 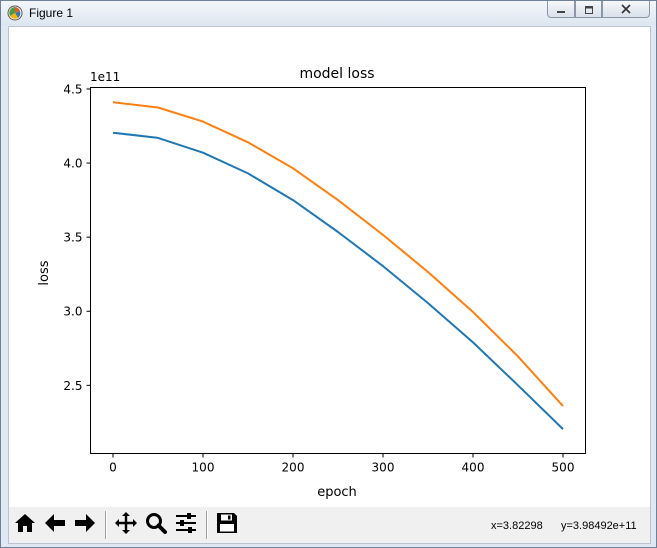 I want to click on x-tick-label: 500, so click(x=563, y=468).